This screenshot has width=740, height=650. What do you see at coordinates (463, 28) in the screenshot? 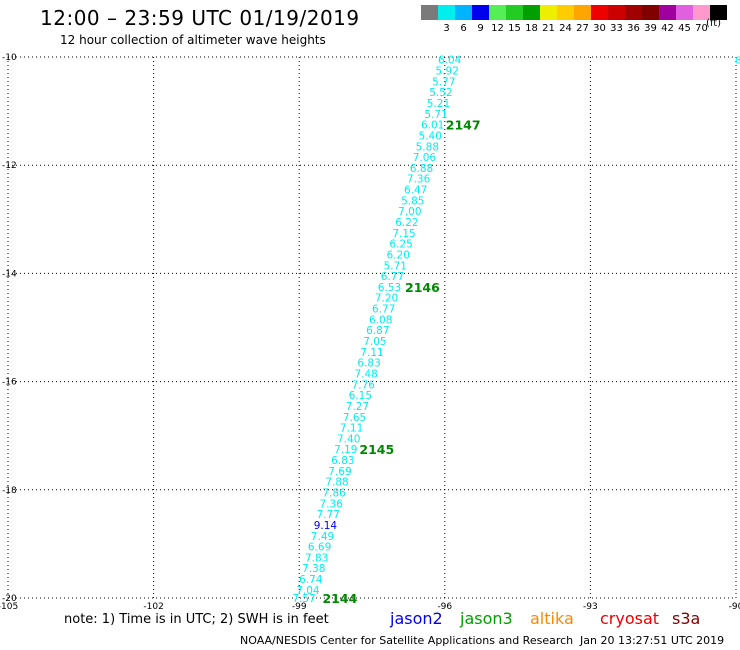
I see `legend-label: 6` at bounding box center [463, 28].